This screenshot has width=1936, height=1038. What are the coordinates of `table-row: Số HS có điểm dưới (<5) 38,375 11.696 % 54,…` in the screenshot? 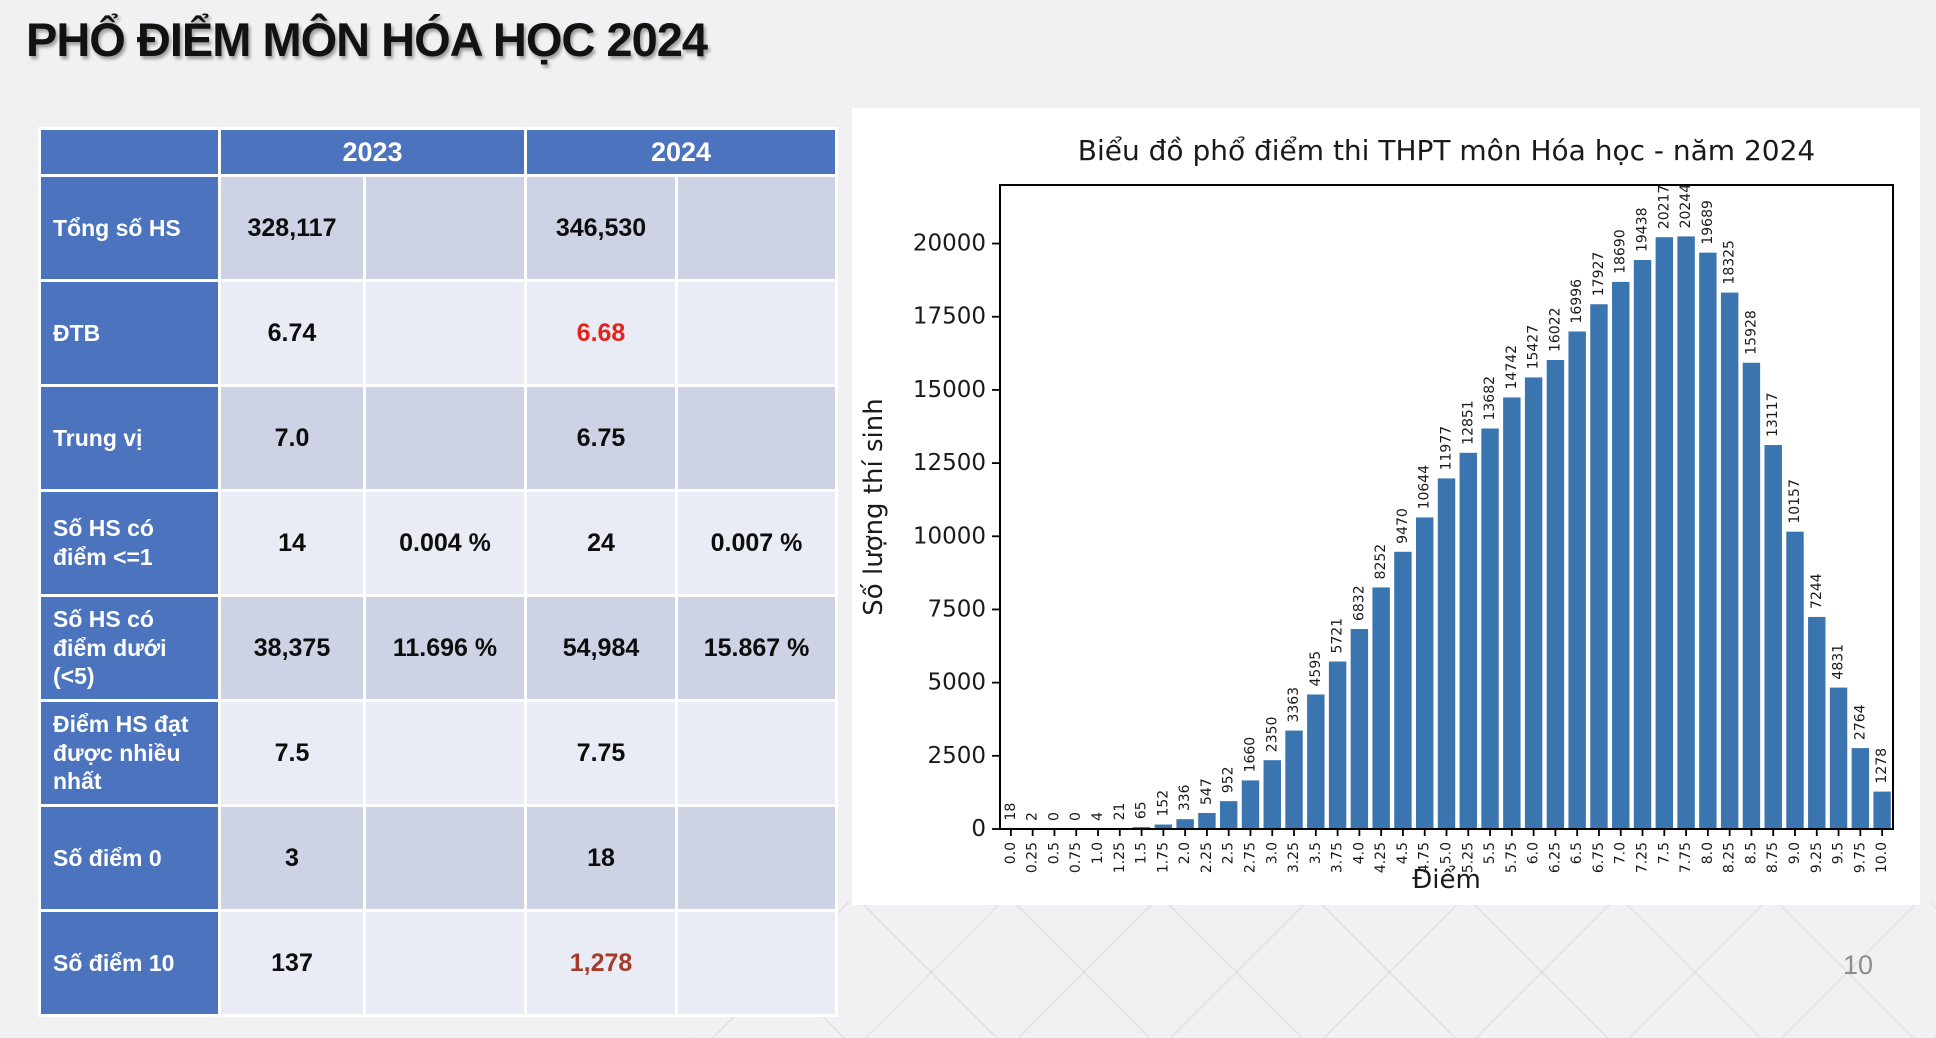 It's located at (438, 648).